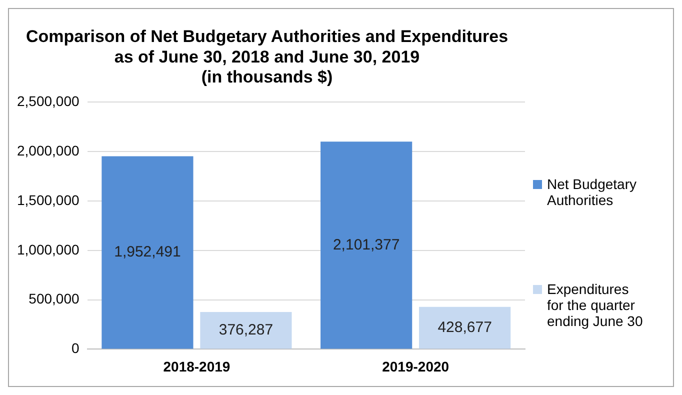 The height and width of the screenshot is (395, 682). I want to click on data-label: 1,952,491, so click(147, 252).